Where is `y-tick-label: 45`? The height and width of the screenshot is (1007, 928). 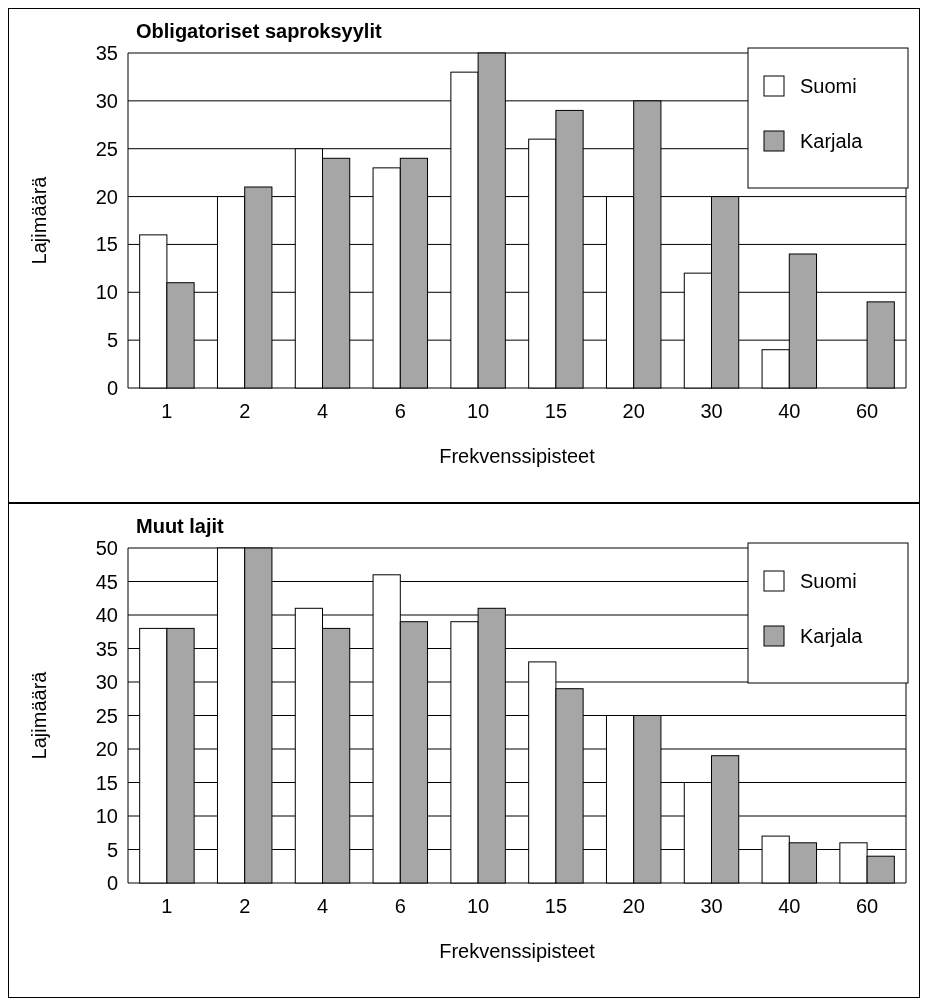 y-tick-label: 45 is located at coordinates (106, 581).